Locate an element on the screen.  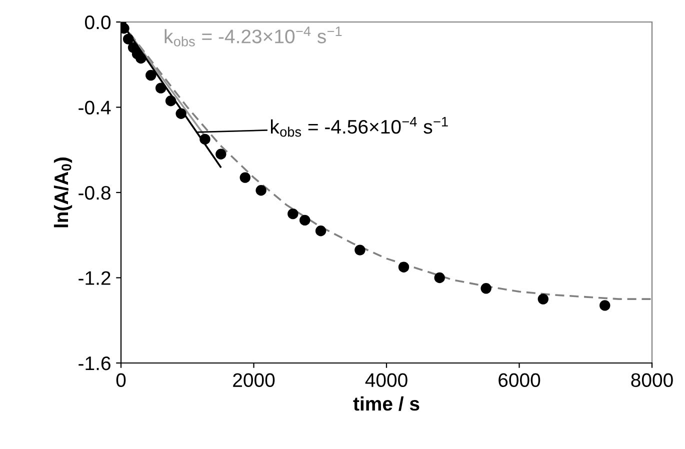
annotation: k$_{obs}$ = -4.23×10$^{−4}$ s$^{−1}$ is located at coordinates (253, 36).